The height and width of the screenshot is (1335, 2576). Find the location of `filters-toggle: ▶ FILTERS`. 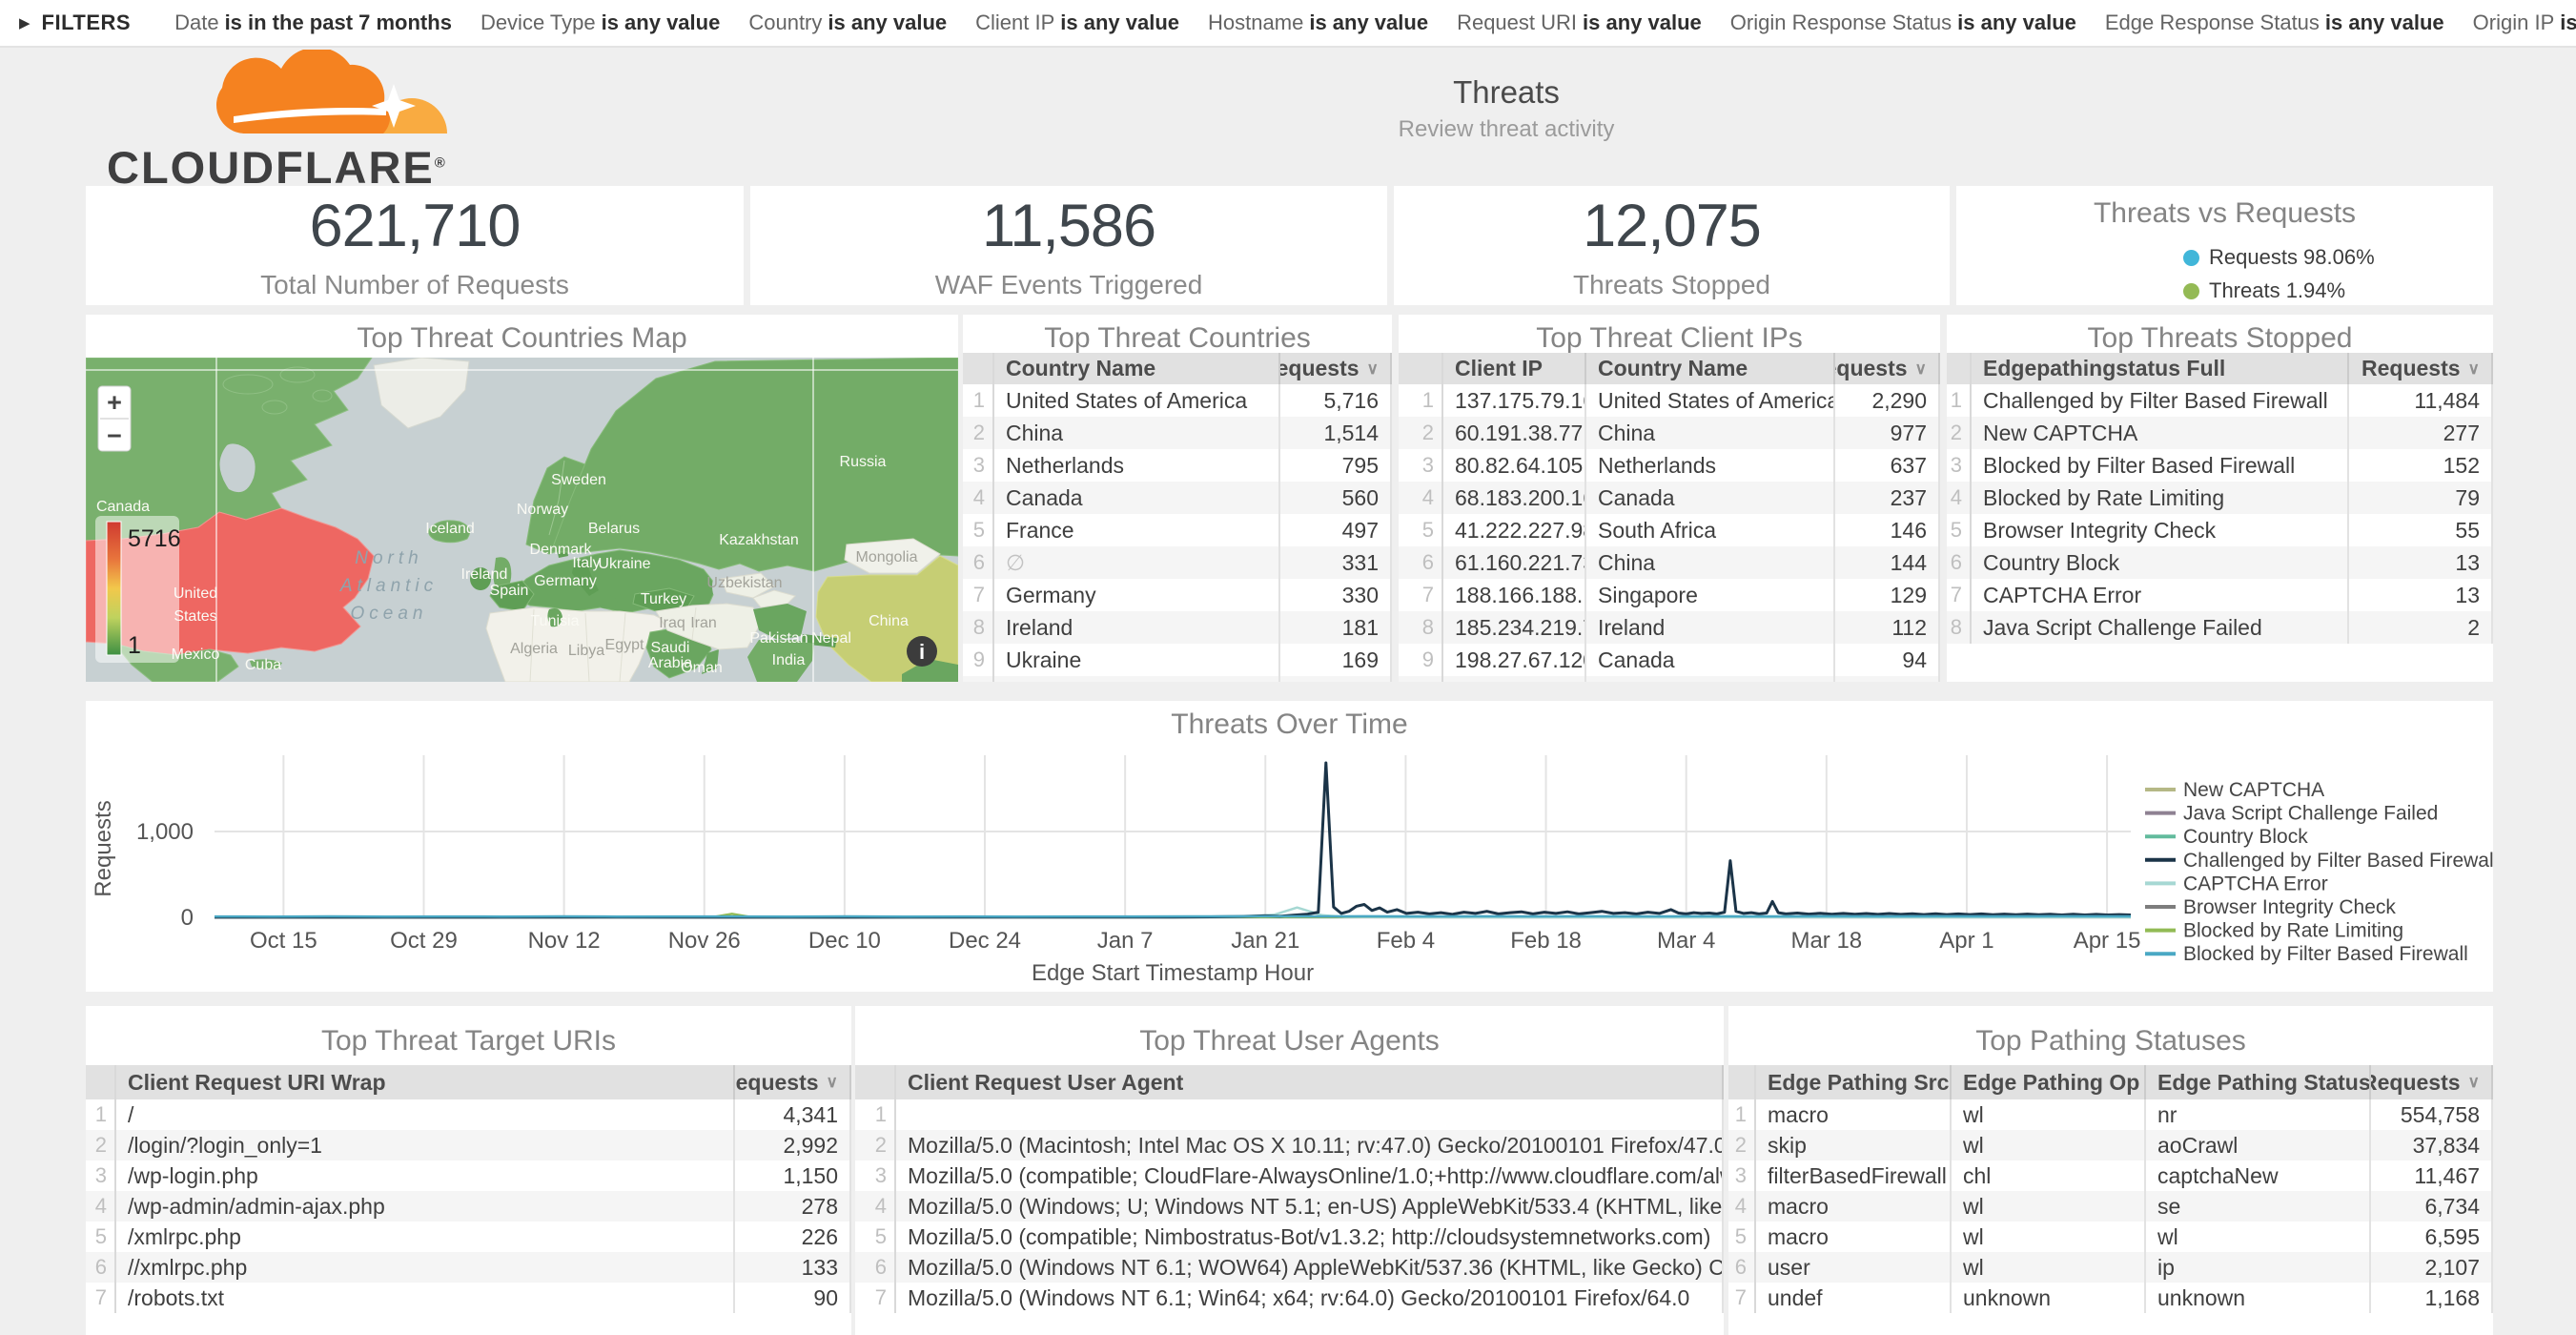

filters-toggle: ▶ FILTERS is located at coordinates (75, 22).